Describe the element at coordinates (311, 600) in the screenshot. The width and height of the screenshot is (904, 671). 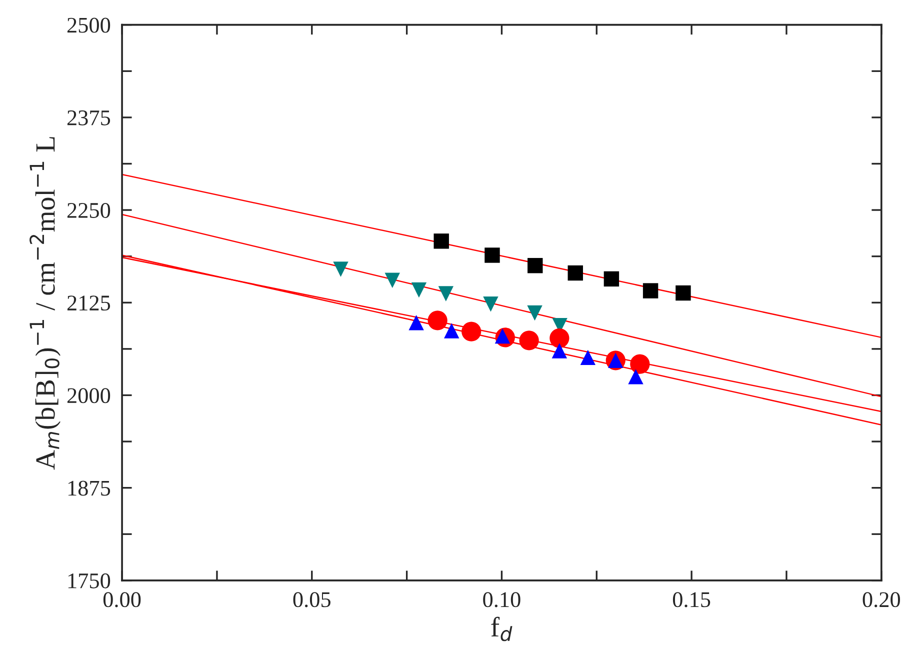
I see `x-tick-label: 0.05` at that location.